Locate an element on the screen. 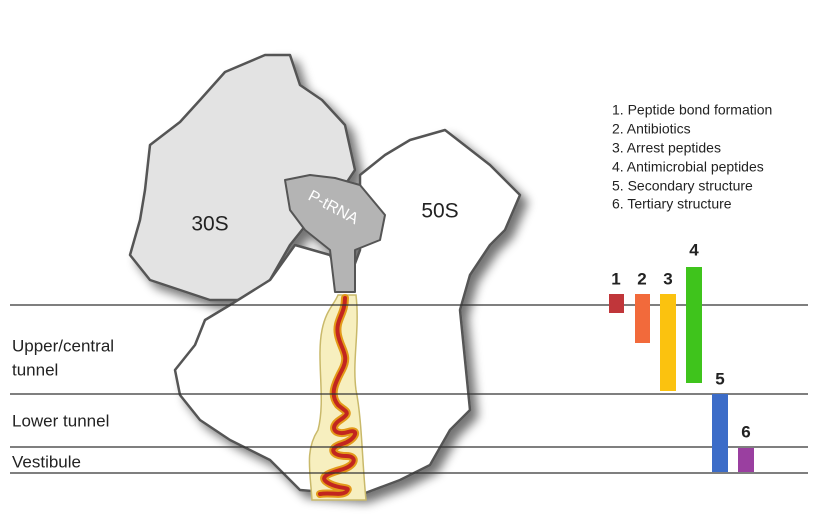 This screenshot has height=525, width=820. legend-item: 3. Arrest peptides is located at coordinates (666, 148).